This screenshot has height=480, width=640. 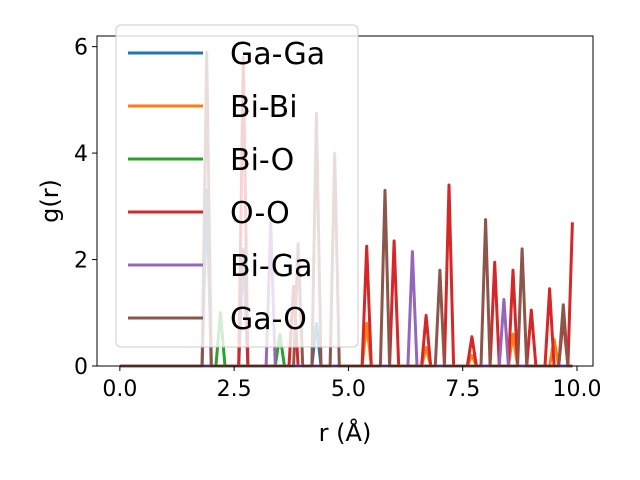 What do you see at coordinates (577, 389) in the screenshot?
I see `x-tick-label: 10.0` at bounding box center [577, 389].